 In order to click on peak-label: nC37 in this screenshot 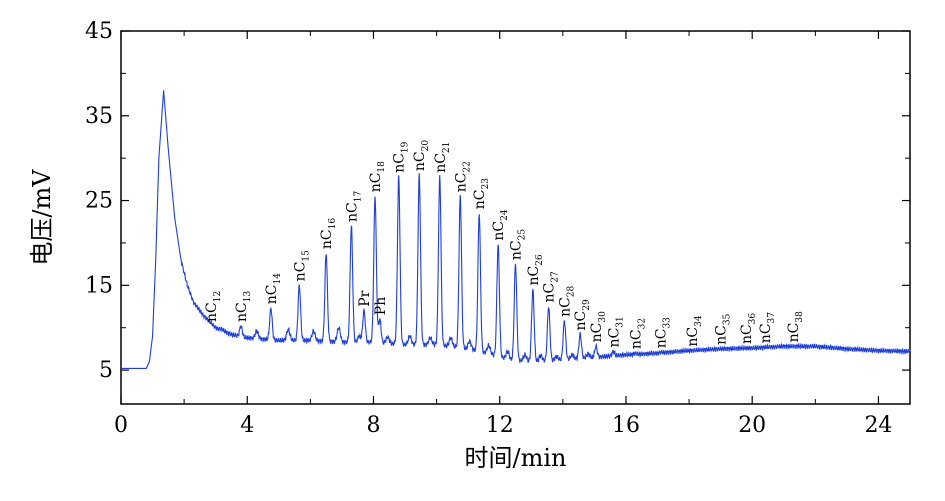, I will do `click(767, 327)`.